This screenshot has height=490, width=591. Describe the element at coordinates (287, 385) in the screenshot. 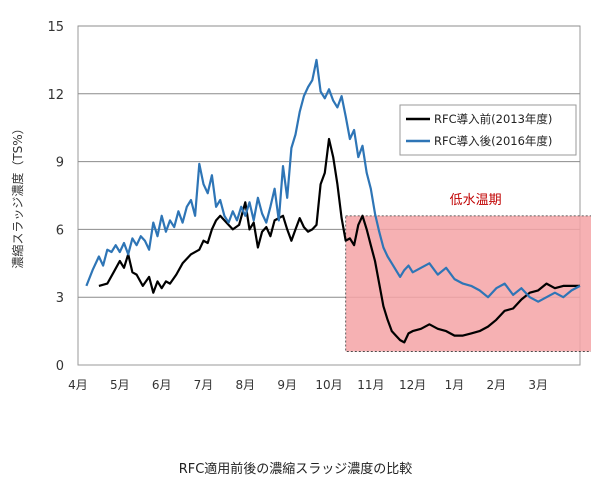

I see `x-tick-label: 9月` at that location.